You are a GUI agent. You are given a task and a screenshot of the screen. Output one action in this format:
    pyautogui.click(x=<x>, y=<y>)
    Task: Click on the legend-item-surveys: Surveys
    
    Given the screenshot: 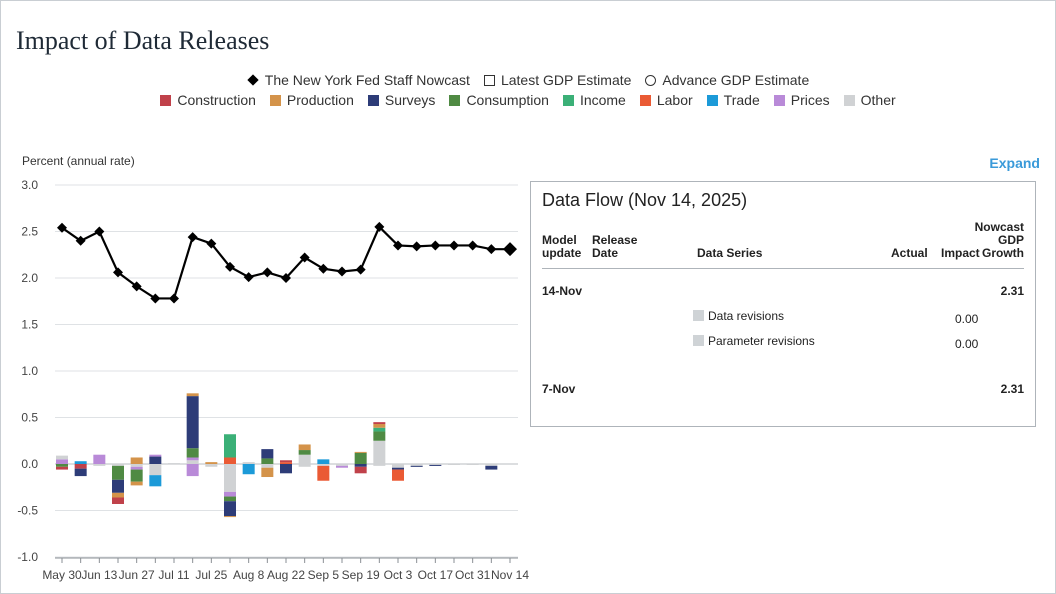 What is the action you would take?
    pyautogui.click(x=401, y=100)
    